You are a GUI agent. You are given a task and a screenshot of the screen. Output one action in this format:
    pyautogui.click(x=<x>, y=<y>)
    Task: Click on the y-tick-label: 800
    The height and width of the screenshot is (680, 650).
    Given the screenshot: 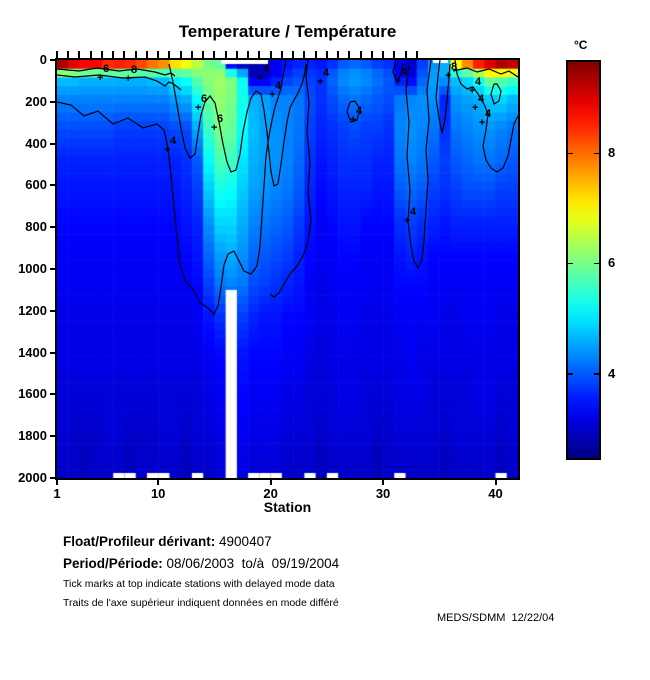 What is the action you would take?
    pyautogui.click(x=36, y=227)
    